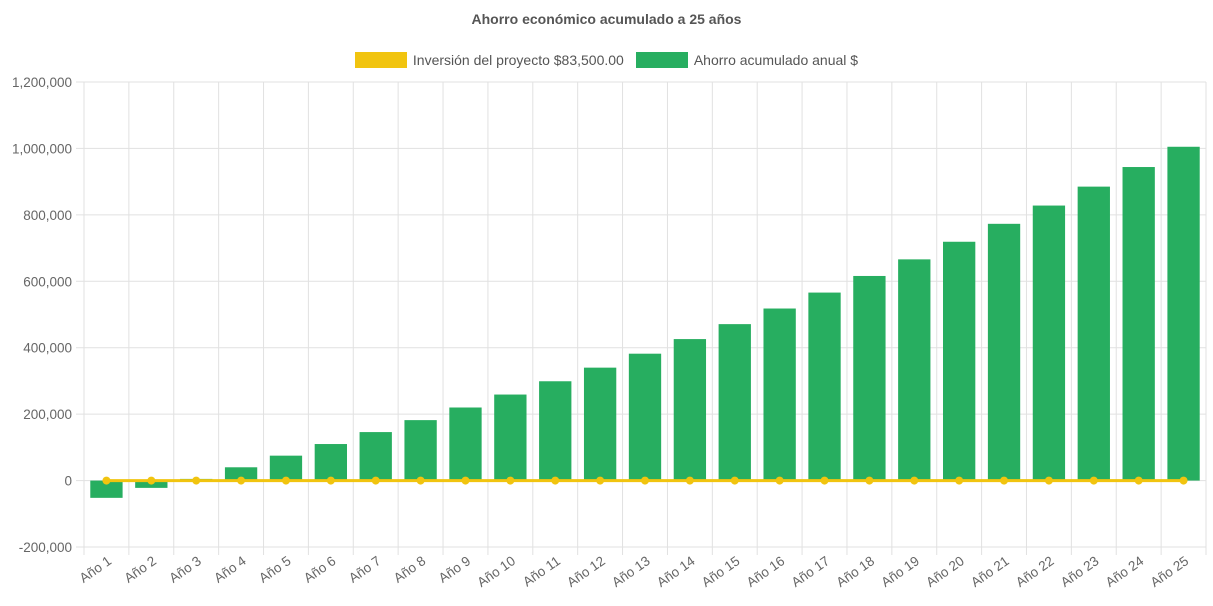 The image size is (1213, 606). What do you see at coordinates (47, 281) in the screenshot?
I see `y-tick-label: 600,000` at bounding box center [47, 281].